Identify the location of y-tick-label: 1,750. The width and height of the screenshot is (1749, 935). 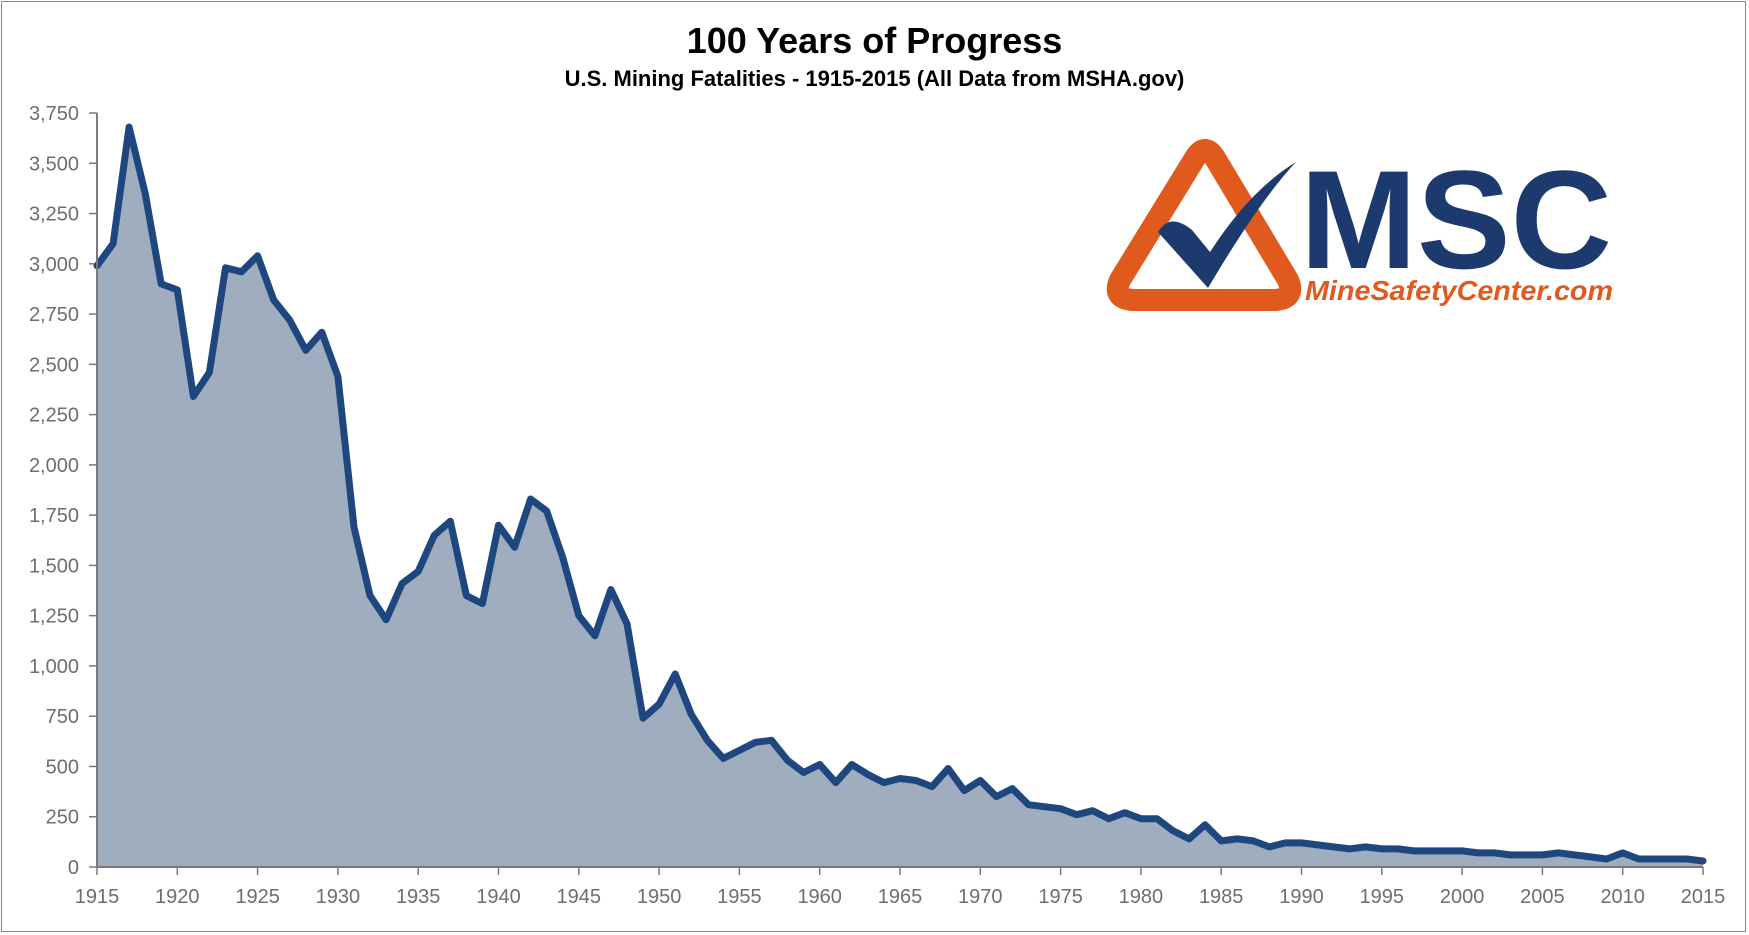
(54, 516).